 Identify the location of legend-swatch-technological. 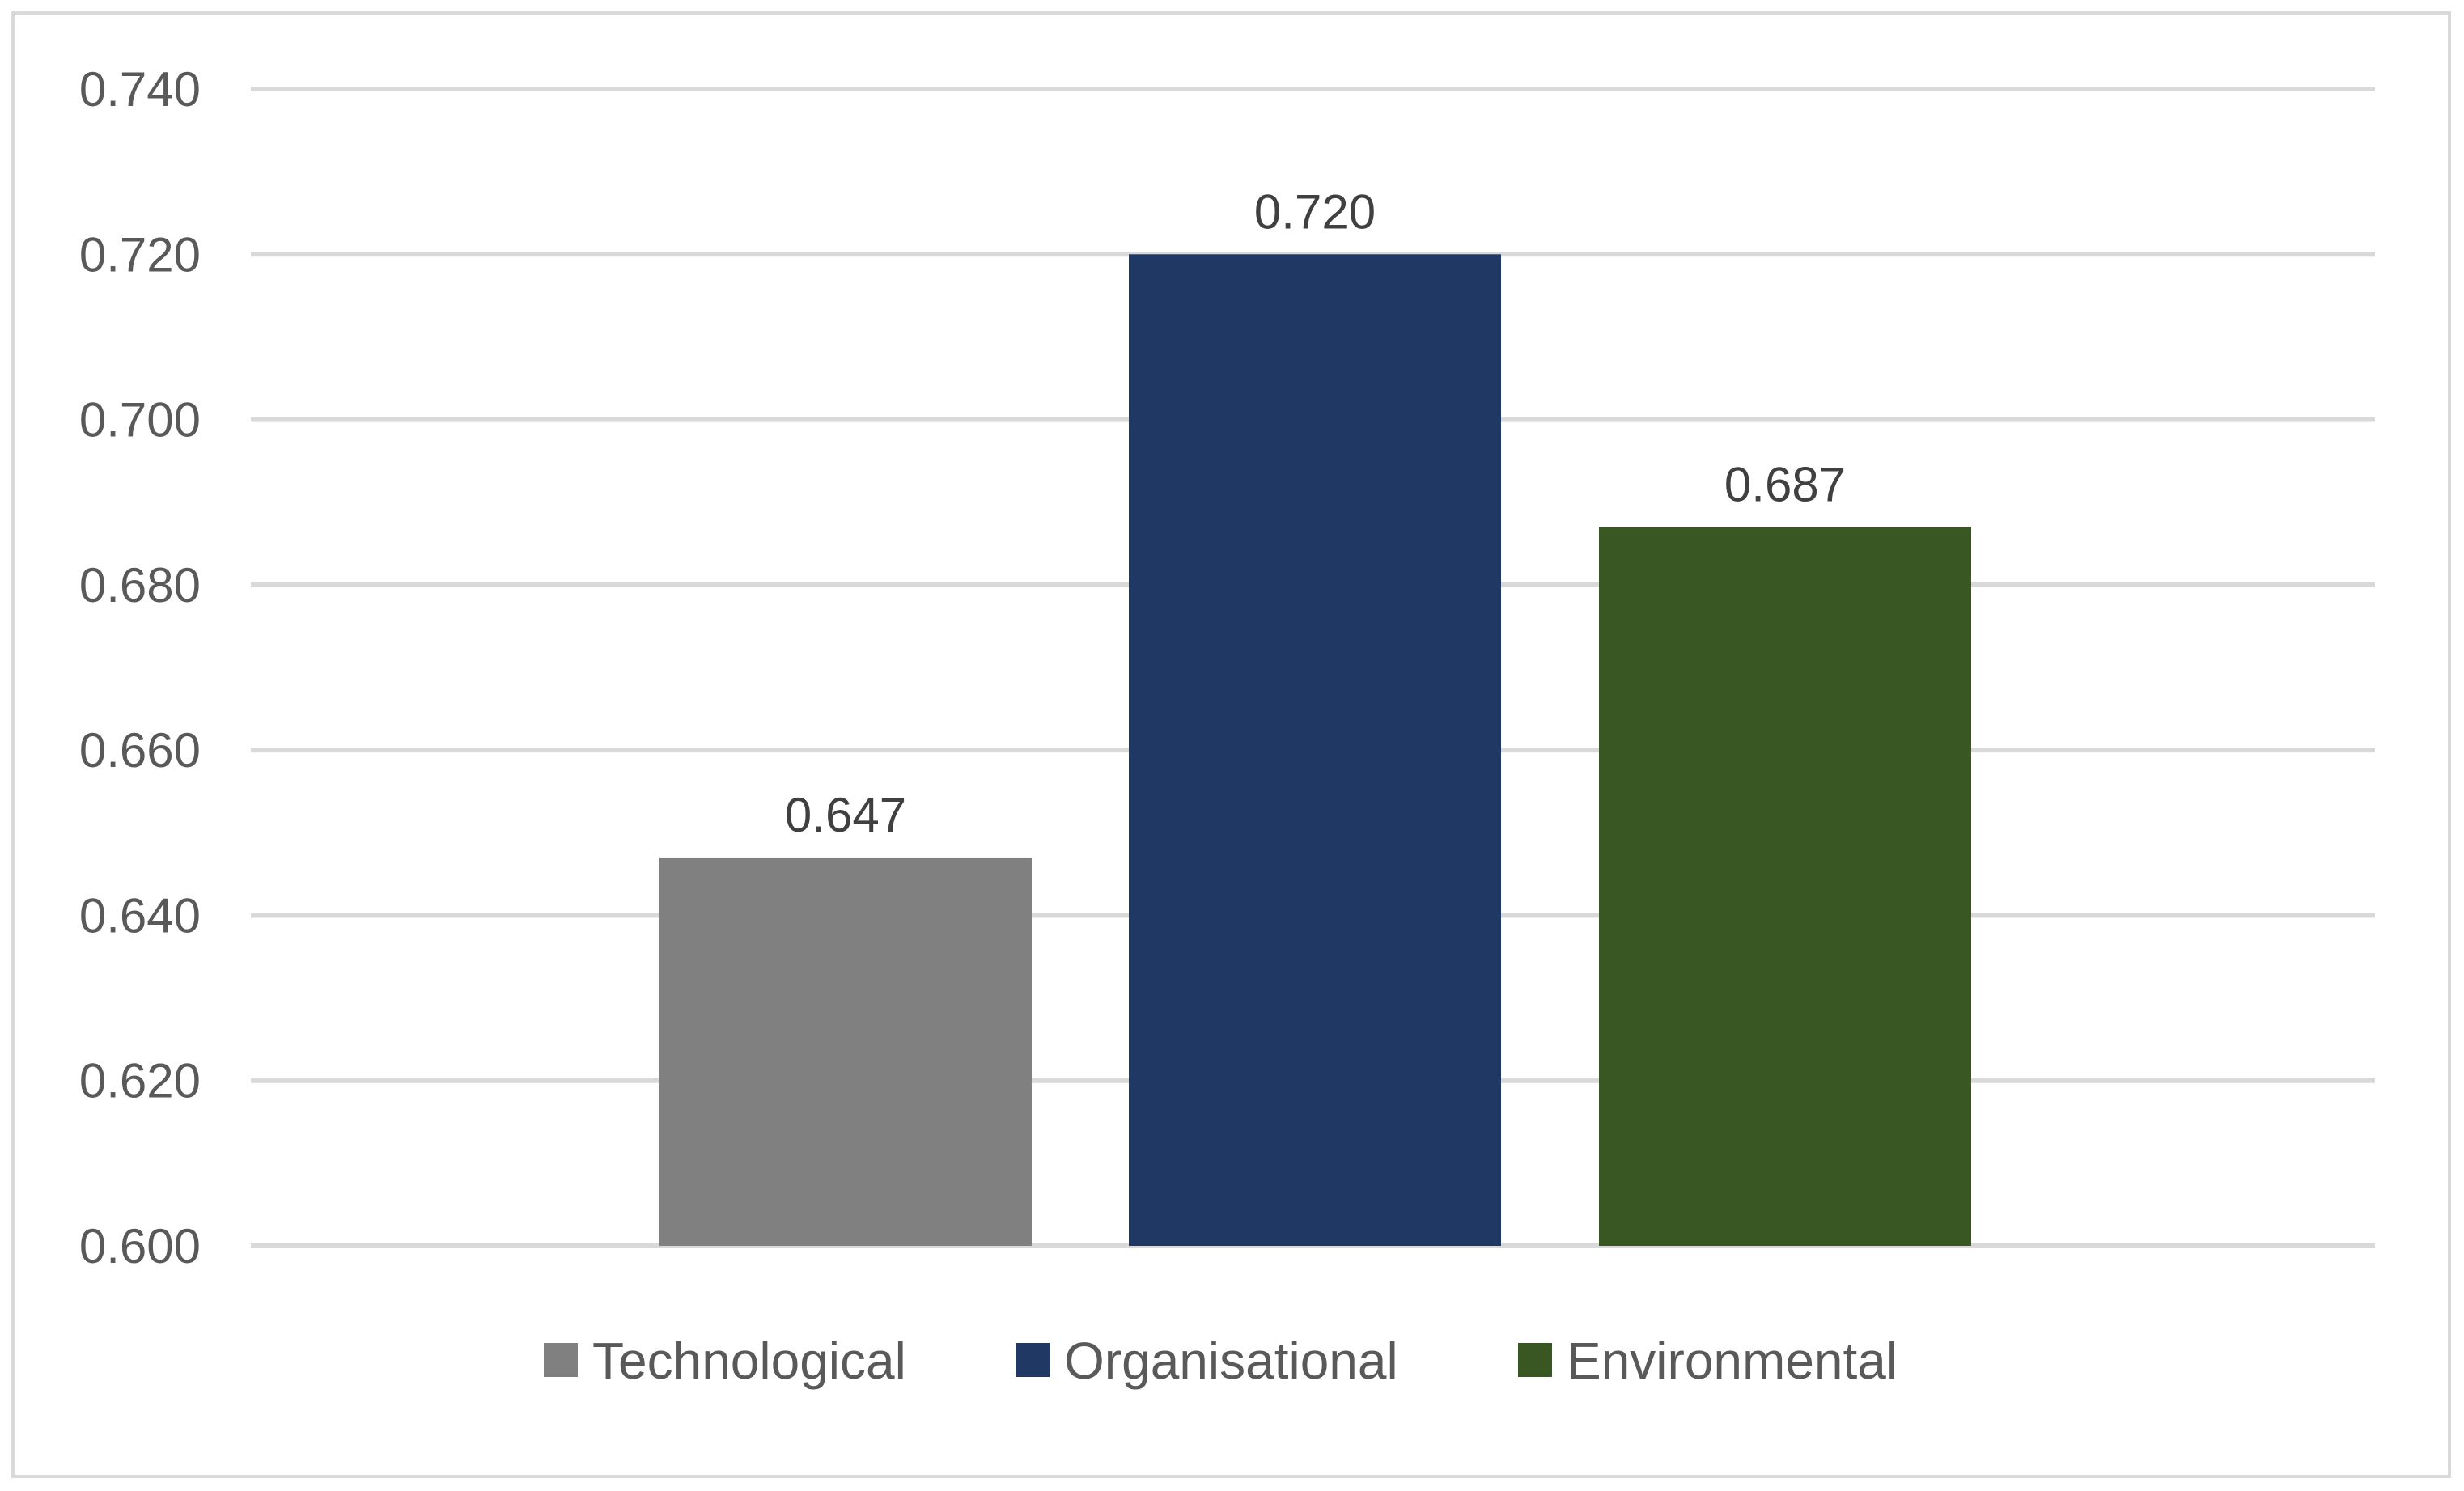
(561, 1360).